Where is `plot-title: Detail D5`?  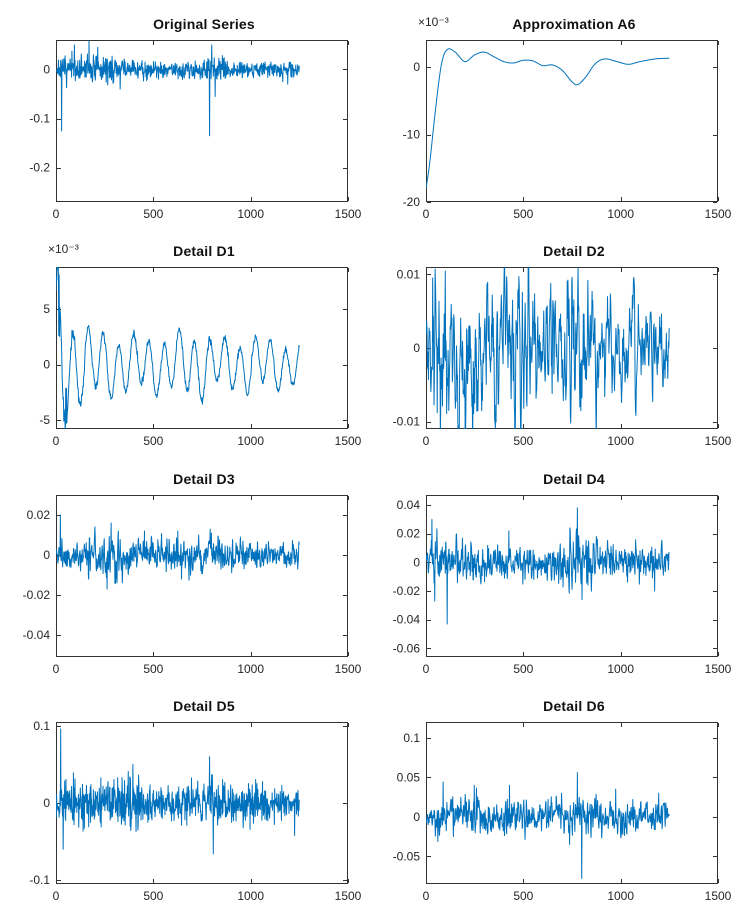
plot-title: Detail D5 is located at coordinates (204, 705).